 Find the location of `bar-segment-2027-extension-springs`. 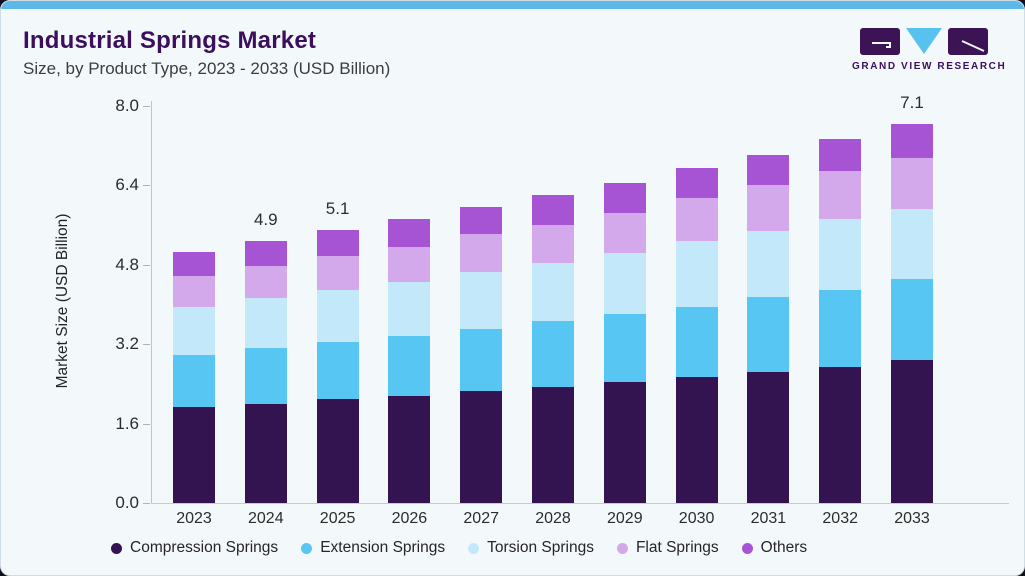

bar-segment-2027-extension-springs is located at coordinates (481, 360).